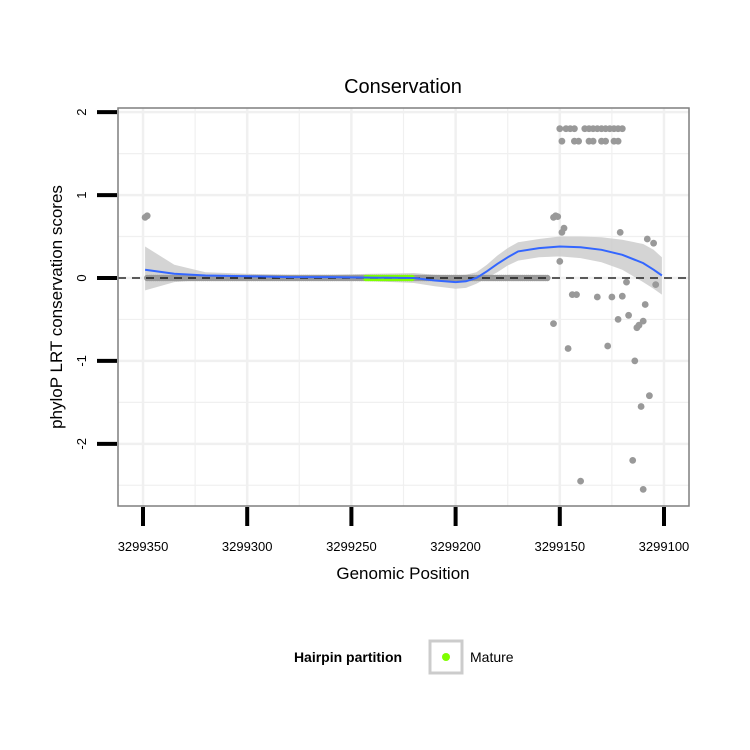 The width and height of the screenshot is (750, 750). I want to click on legend-title: Hairpin partition, so click(348, 657).